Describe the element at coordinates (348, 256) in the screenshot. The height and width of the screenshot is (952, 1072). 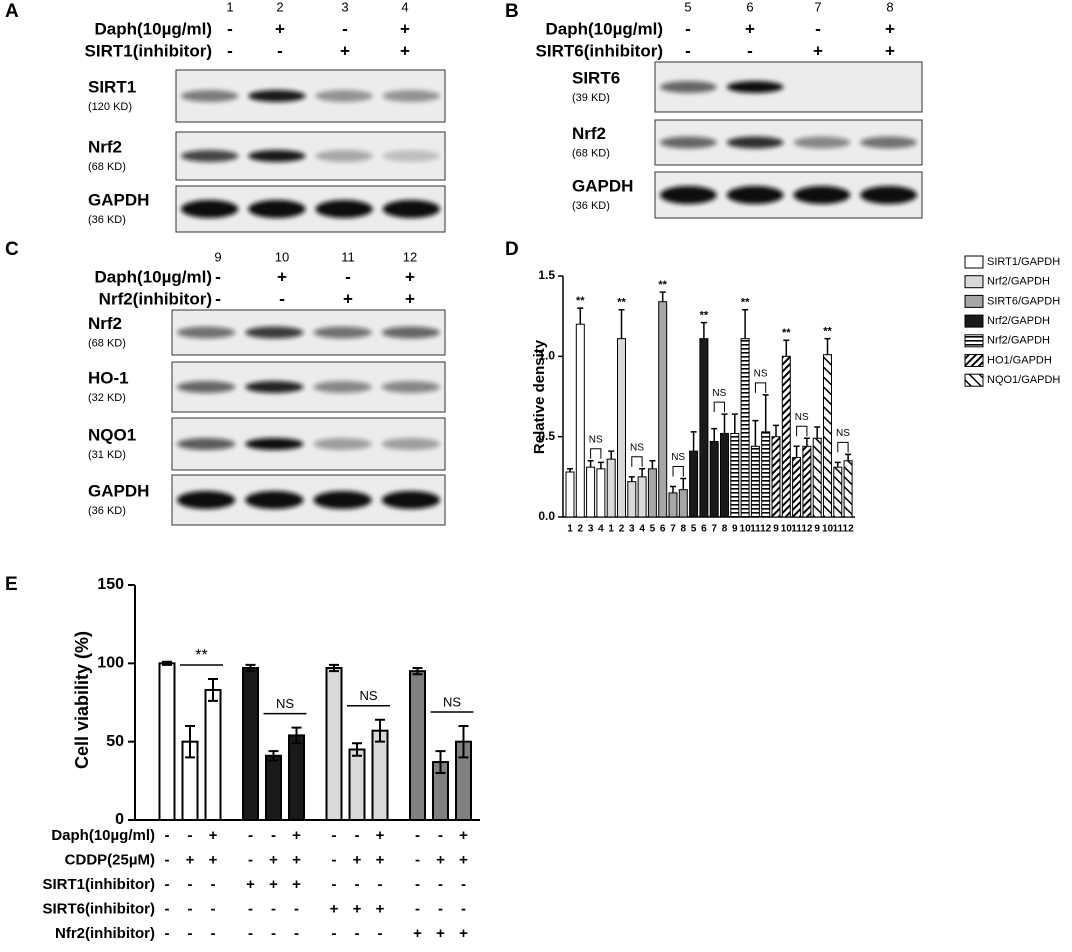
I see `lane-number: 11` at that location.